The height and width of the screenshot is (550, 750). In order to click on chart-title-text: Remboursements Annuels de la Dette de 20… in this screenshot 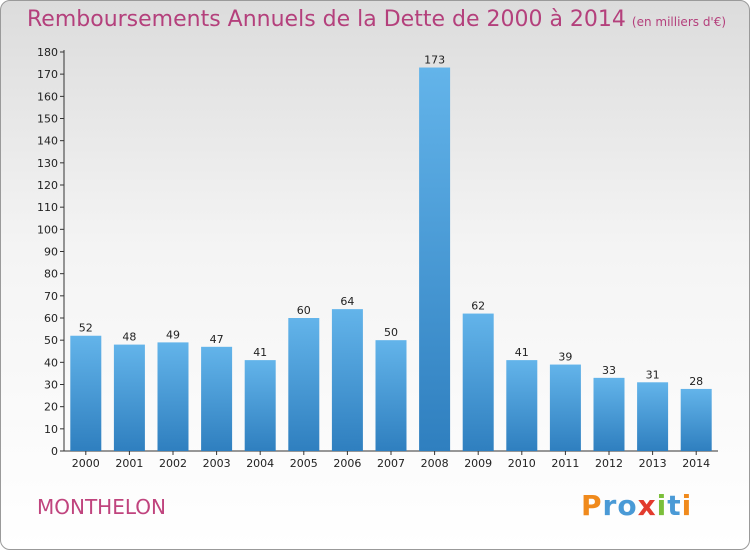, I will do `click(326, 19)`.